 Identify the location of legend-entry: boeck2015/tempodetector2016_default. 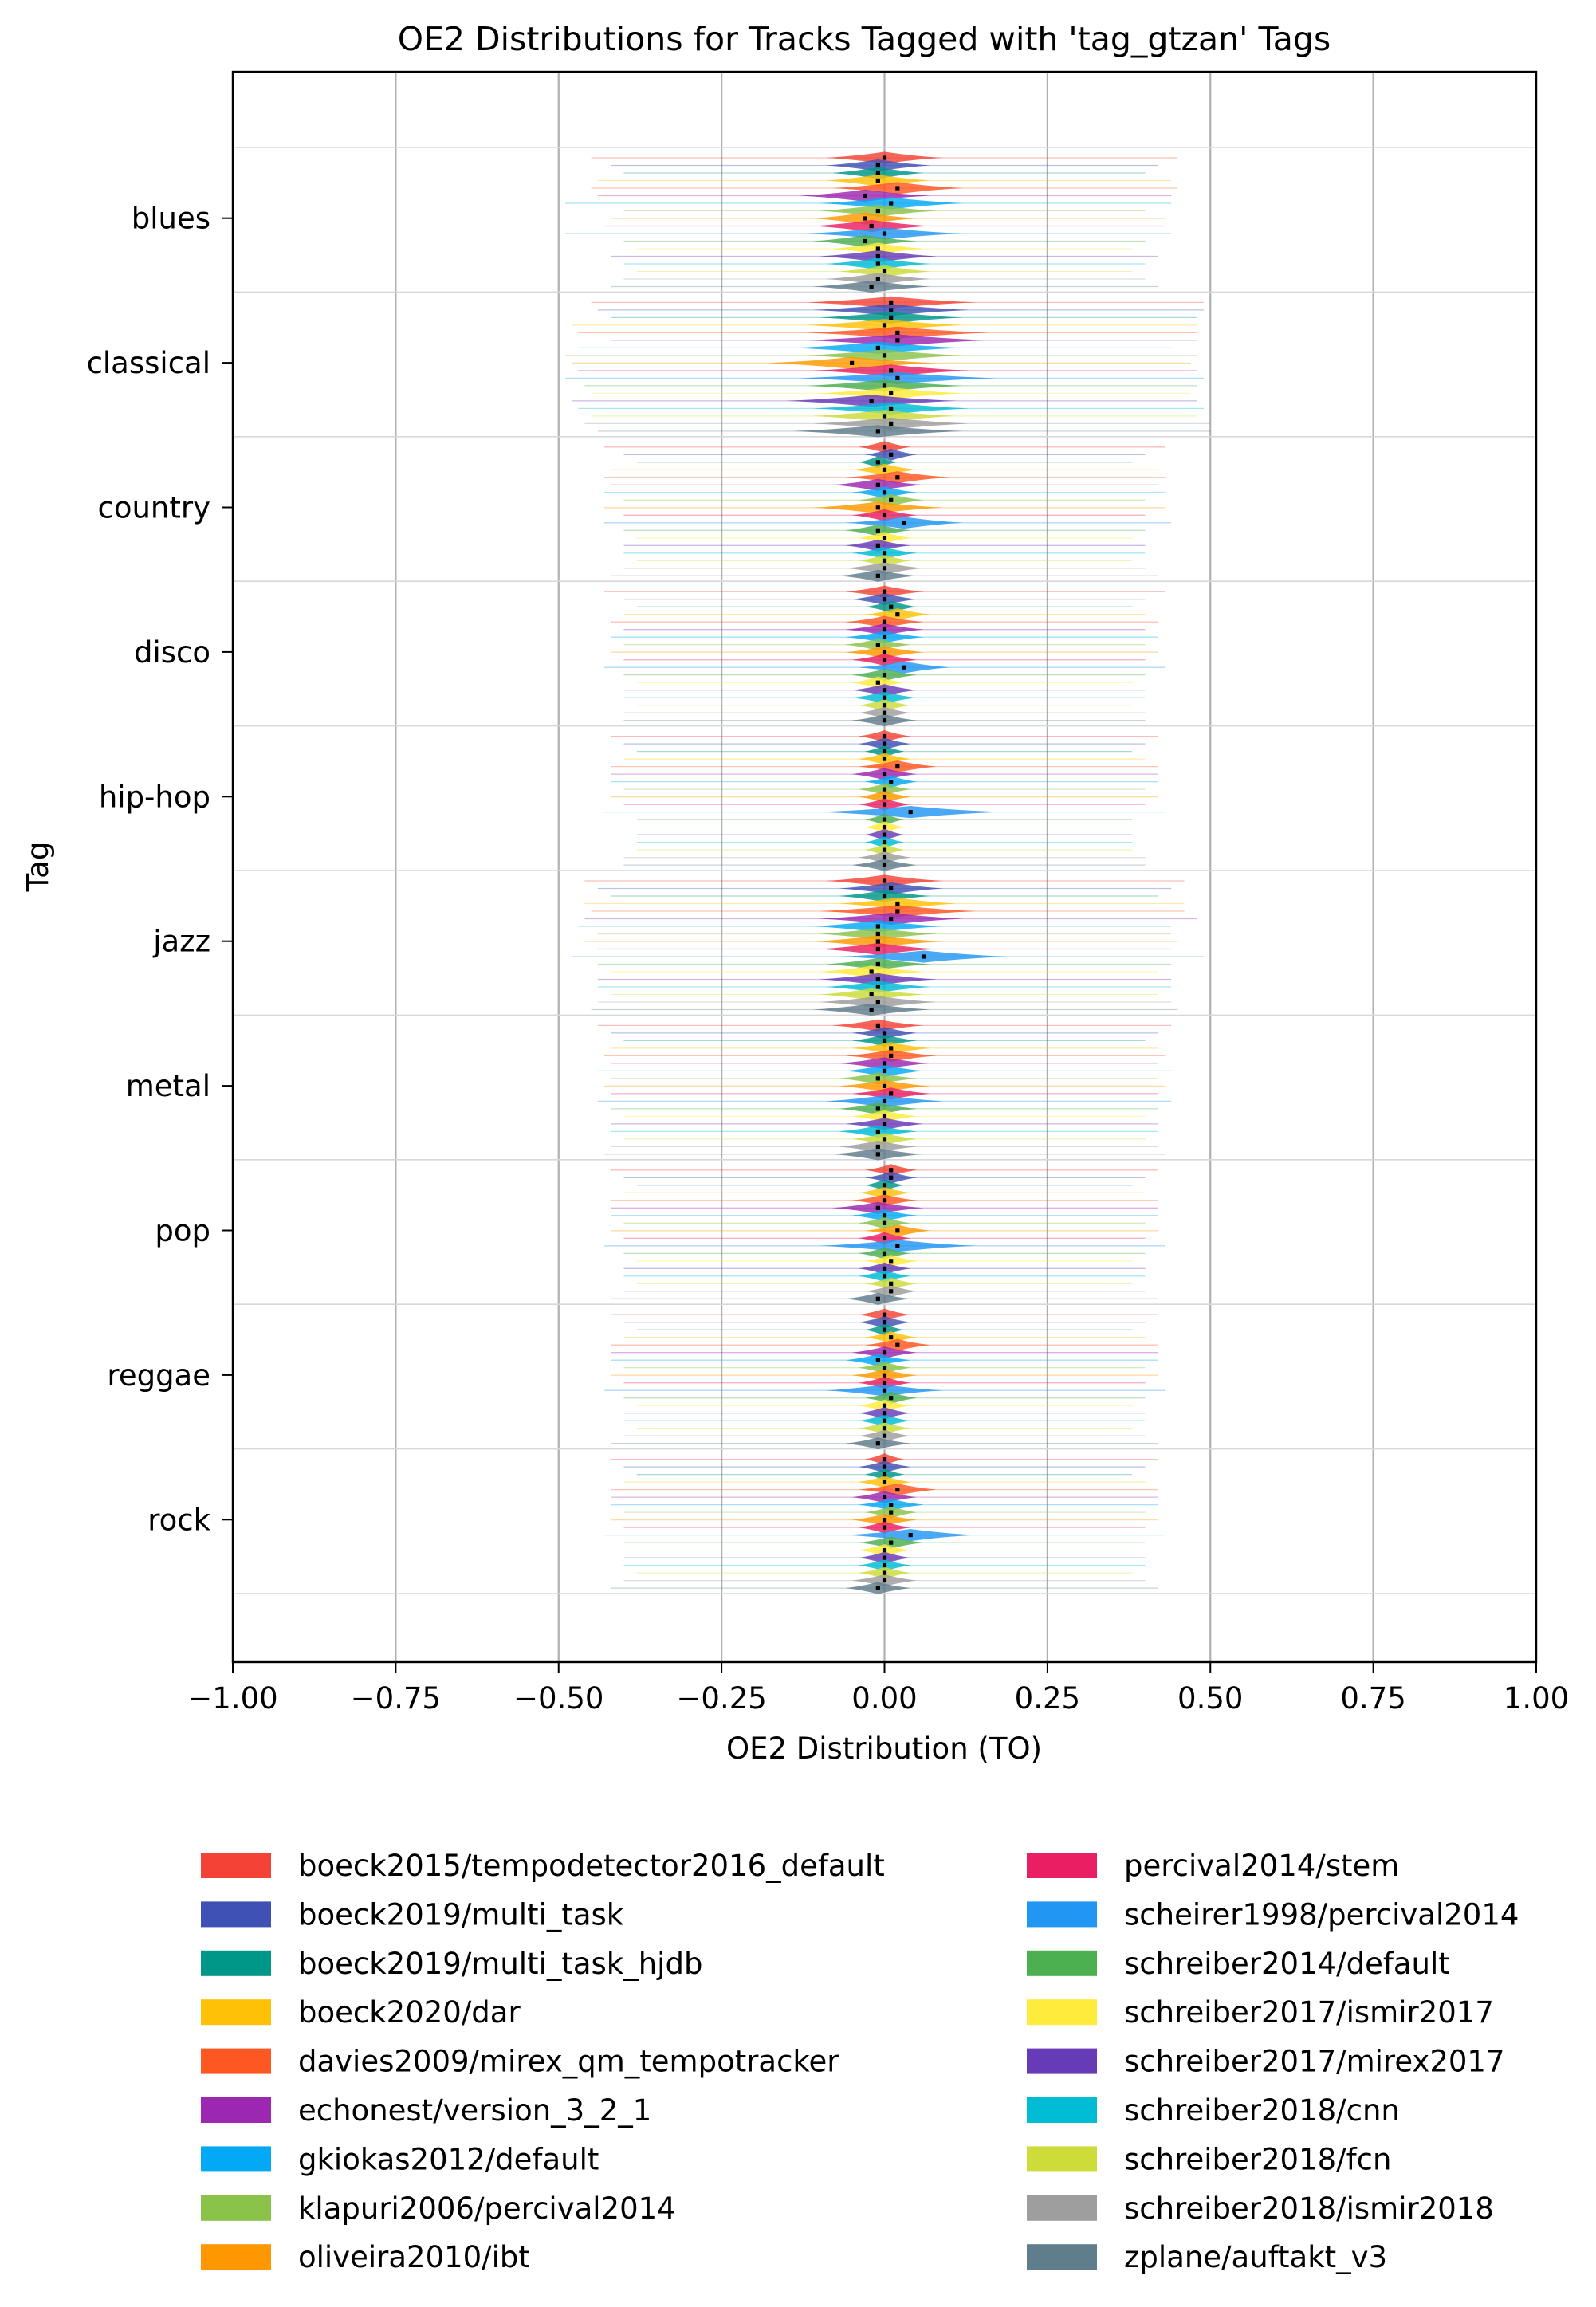
(543, 1866).